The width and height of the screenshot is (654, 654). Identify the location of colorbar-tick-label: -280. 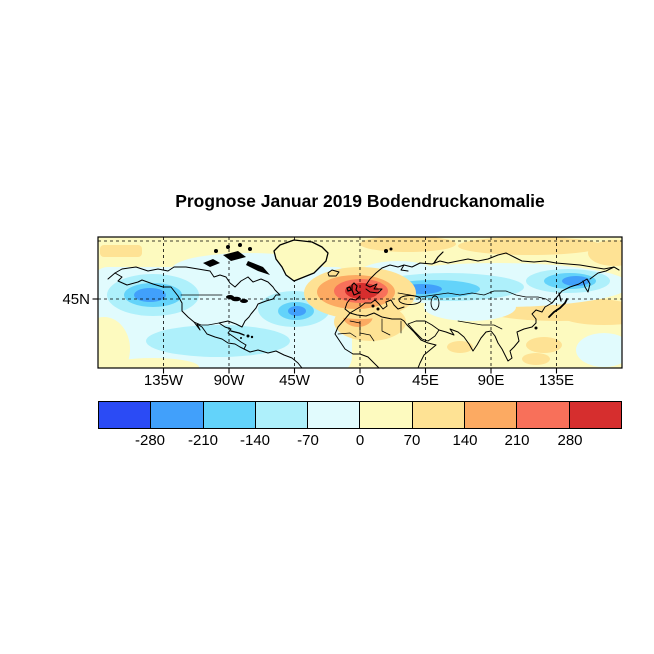
(150, 440).